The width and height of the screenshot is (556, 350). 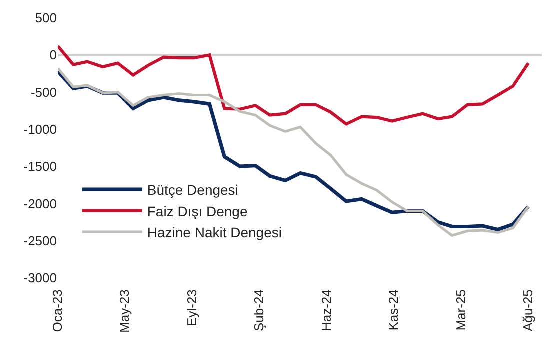 I want to click on y-tick-label: -3000, so click(x=40, y=278).